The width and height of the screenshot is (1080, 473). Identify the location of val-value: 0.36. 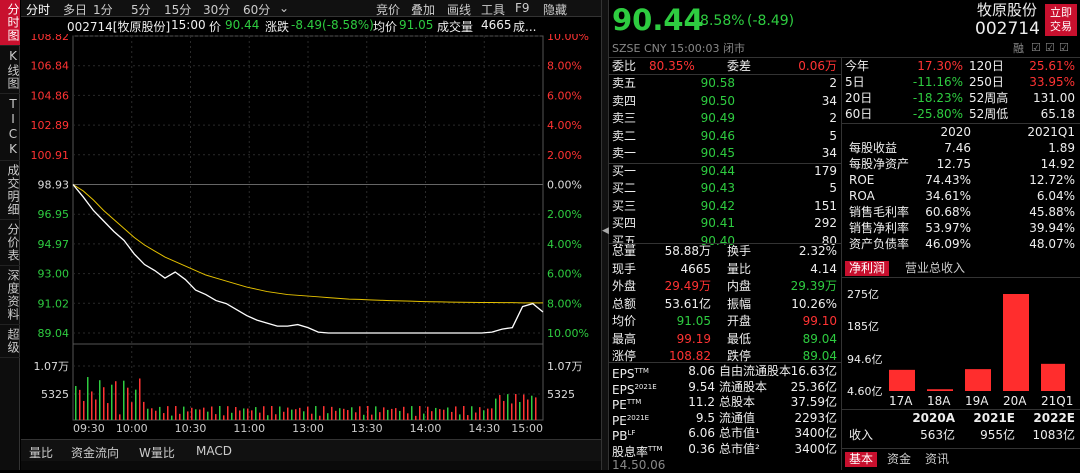
(701, 448).